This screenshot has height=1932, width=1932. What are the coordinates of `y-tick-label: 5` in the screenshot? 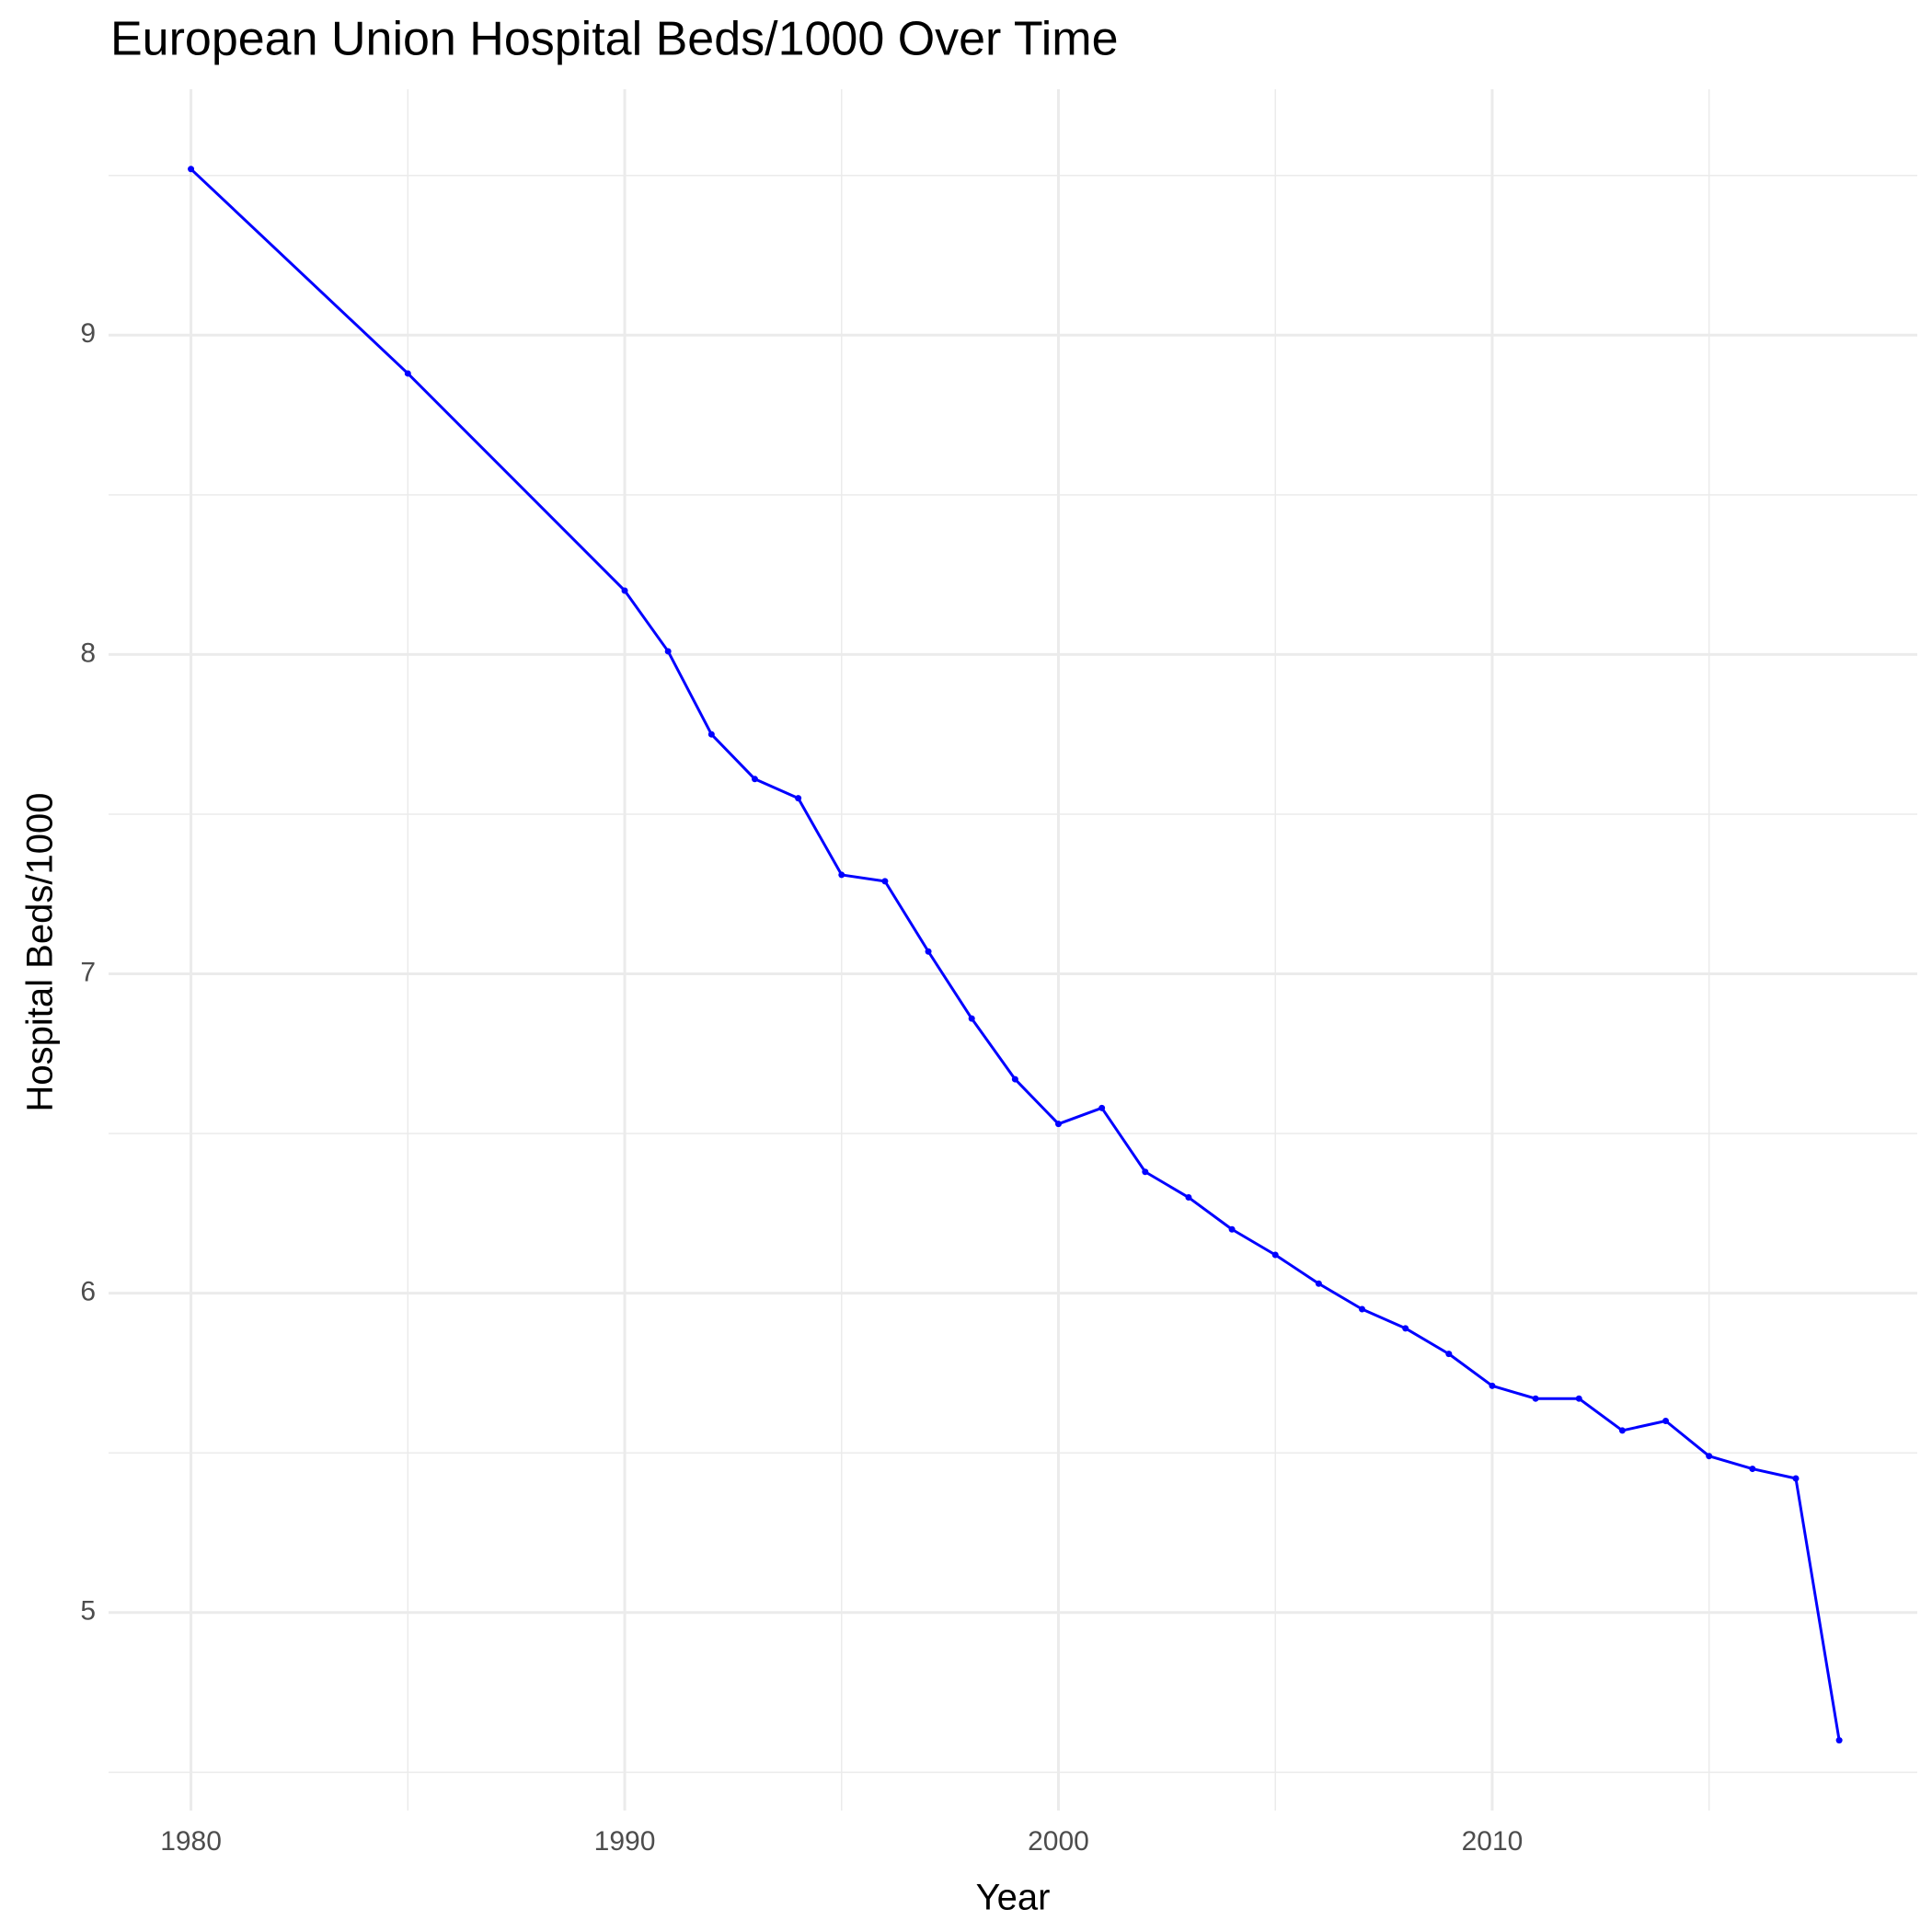 It's located at (88, 1611).